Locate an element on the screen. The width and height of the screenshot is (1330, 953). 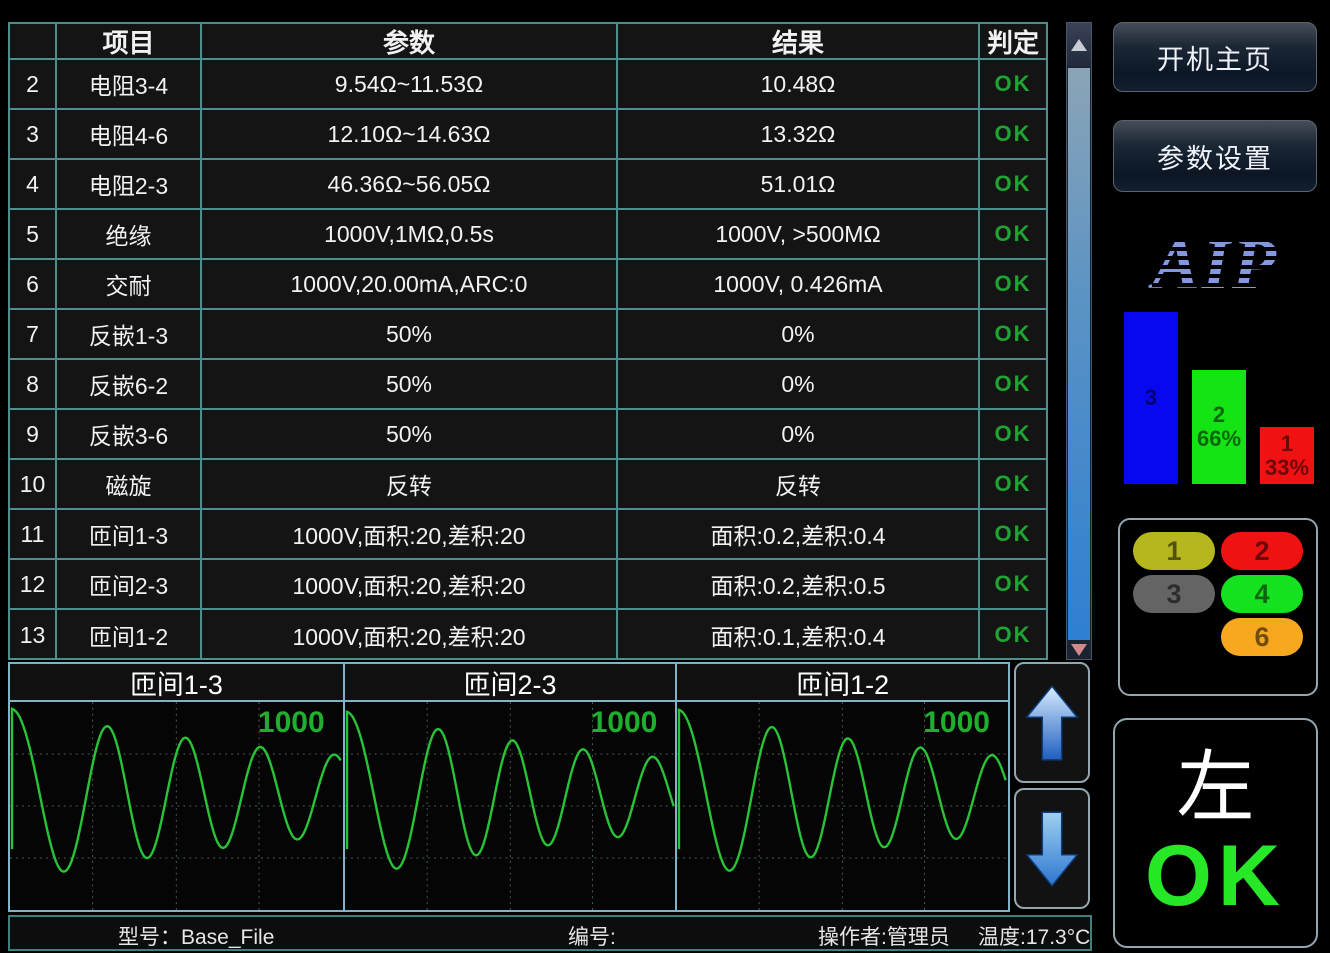
waveform-title: 匝间2-3 is located at coordinates (510, 683).